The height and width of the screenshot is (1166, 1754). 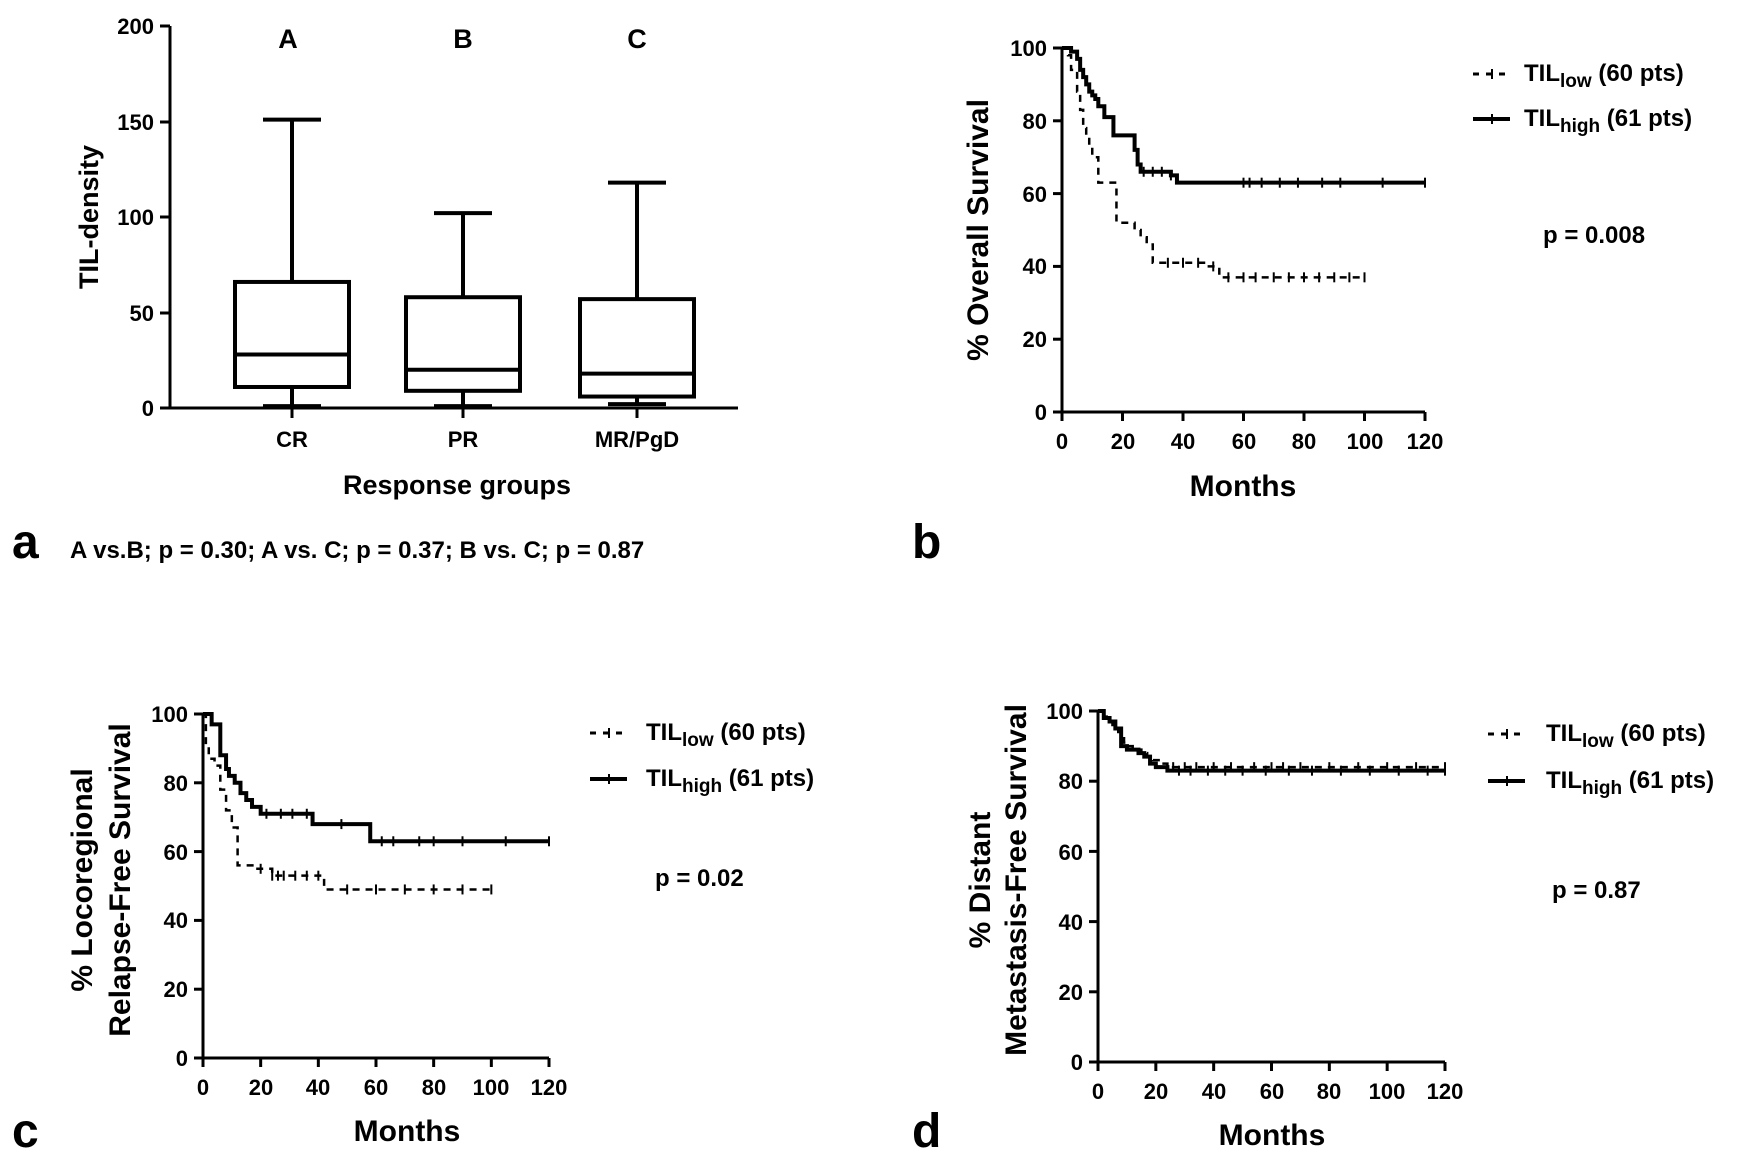 What do you see at coordinates (454, 453) in the screenshot?
I see `panel-a-x-axis: CR PR MR/PgD Response groups` at bounding box center [454, 453].